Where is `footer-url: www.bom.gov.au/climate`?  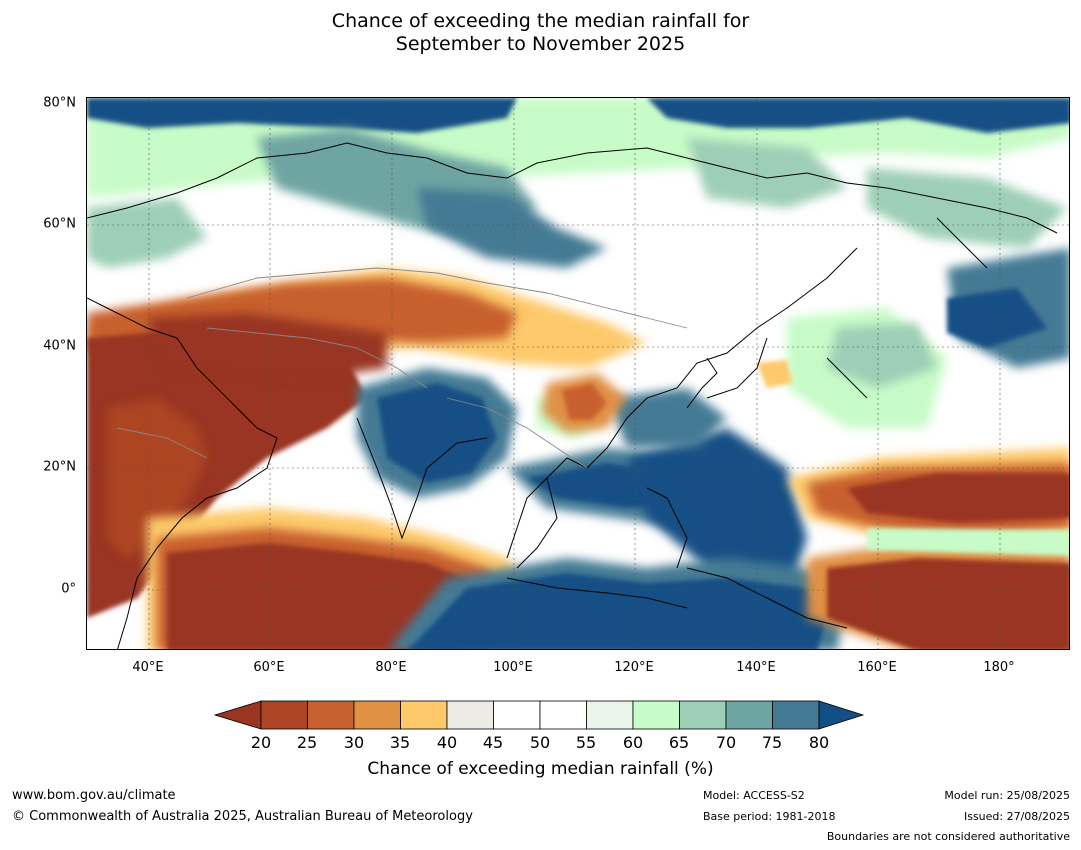
footer-url: www.bom.gov.au/climate is located at coordinates (94, 795).